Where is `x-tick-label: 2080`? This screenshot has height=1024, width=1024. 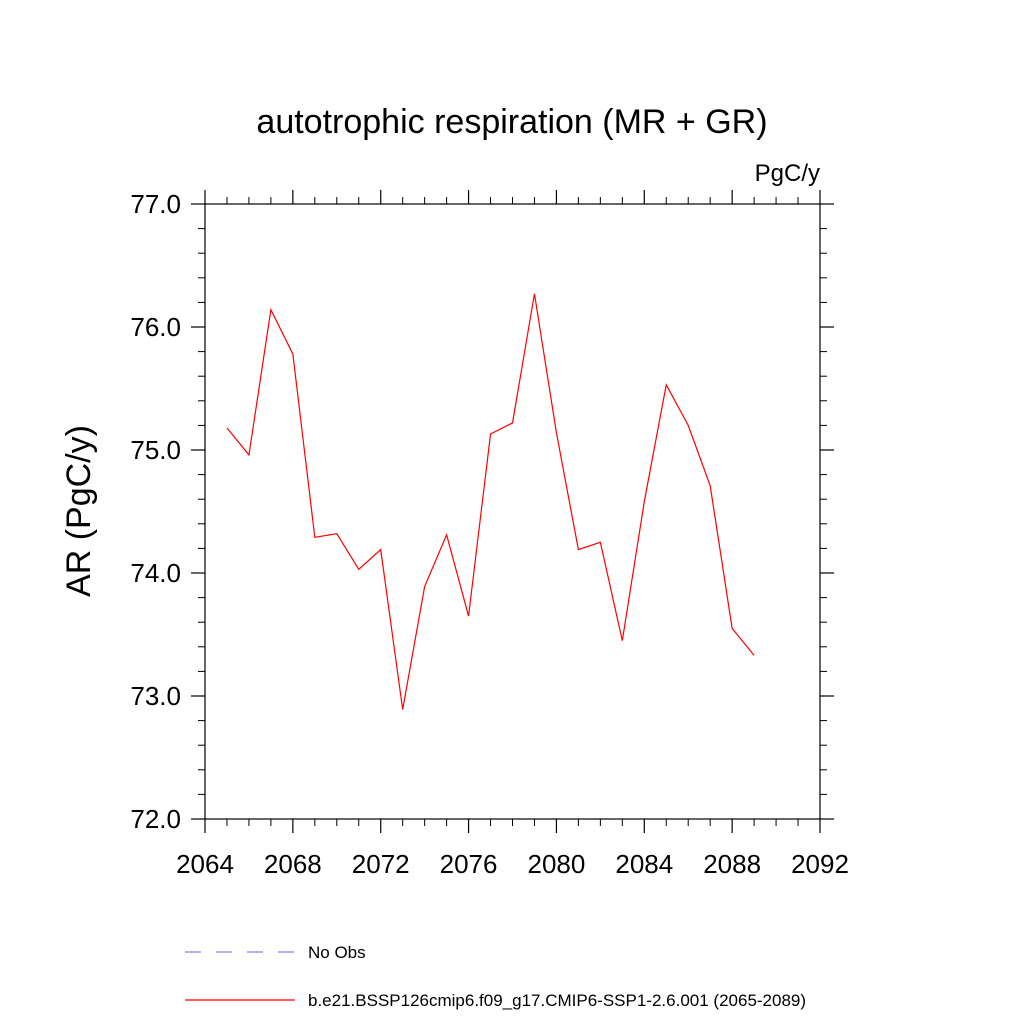 x-tick-label: 2080 is located at coordinates (557, 864).